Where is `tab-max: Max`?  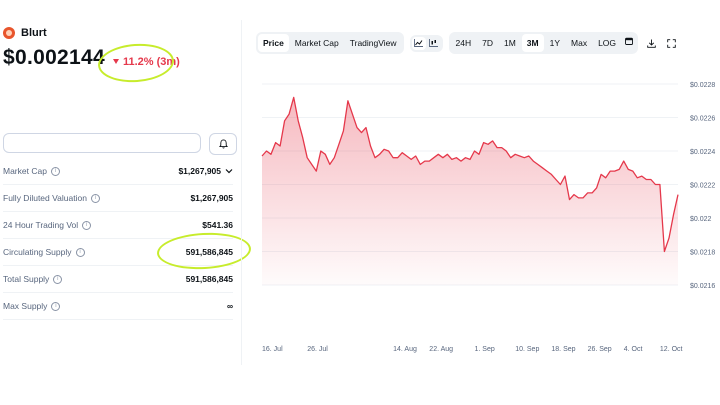 tab-max: Max is located at coordinates (579, 43).